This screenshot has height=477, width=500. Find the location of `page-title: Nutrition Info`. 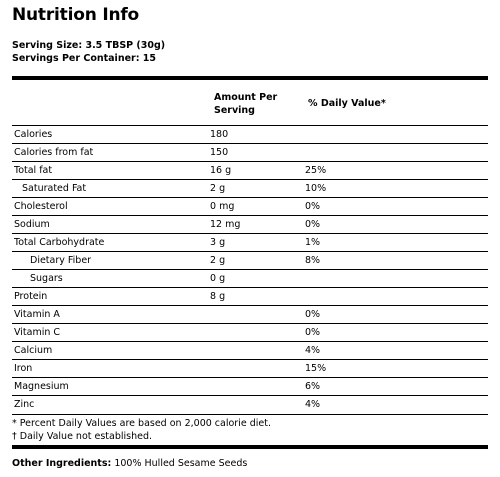

page-title: Nutrition Info is located at coordinates (76, 15).